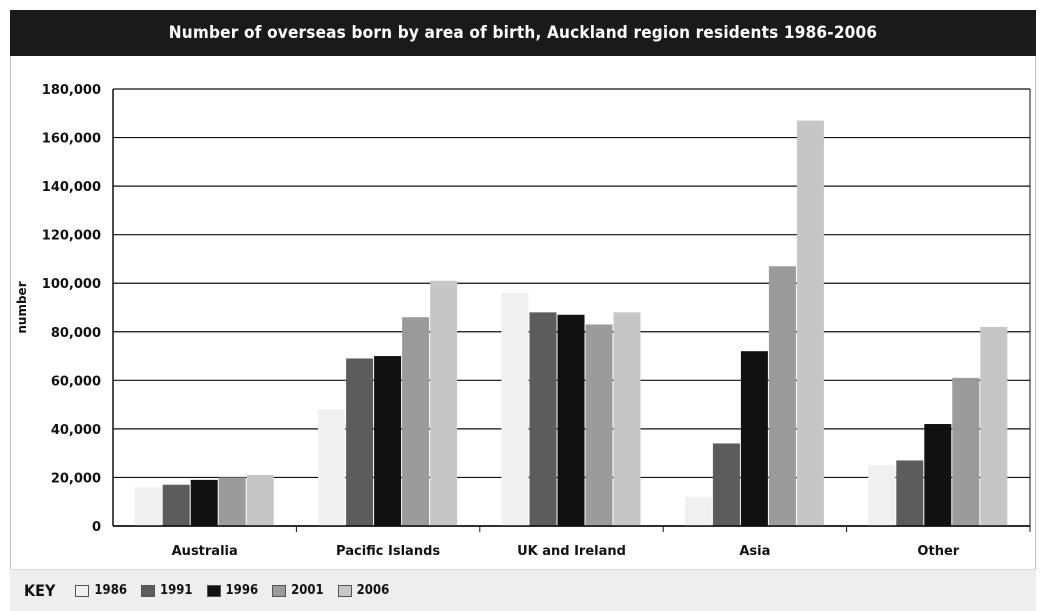 Image resolution: width=1046 pixels, height=611 pixels. I want to click on y-tick-label: 160,000, so click(71, 139).